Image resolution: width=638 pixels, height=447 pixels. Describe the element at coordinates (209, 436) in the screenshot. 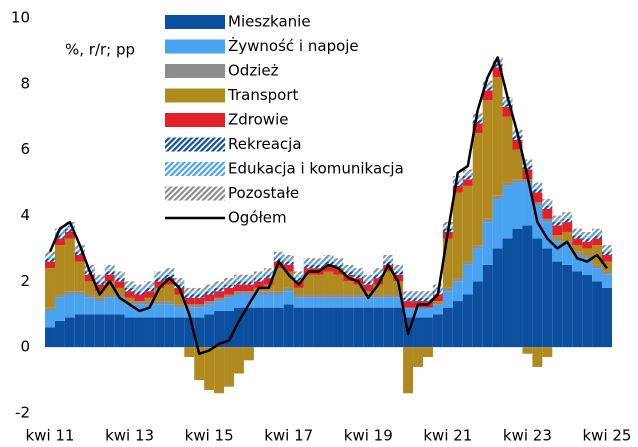

I see `x-tick-label: kwi 15` at that location.